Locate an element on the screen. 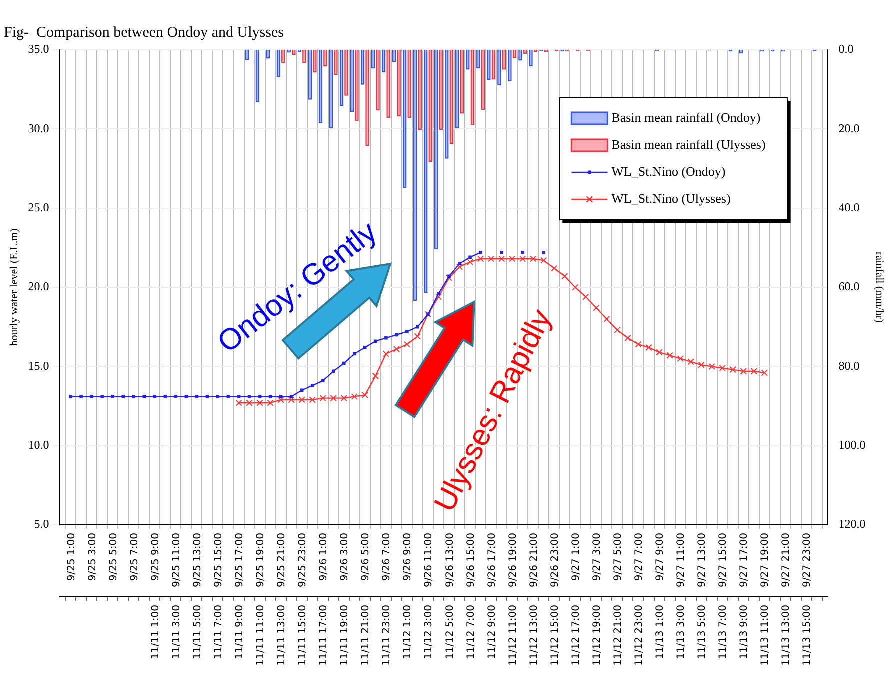  x-tick-label: 9/25 15:00 is located at coordinates (218, 560).